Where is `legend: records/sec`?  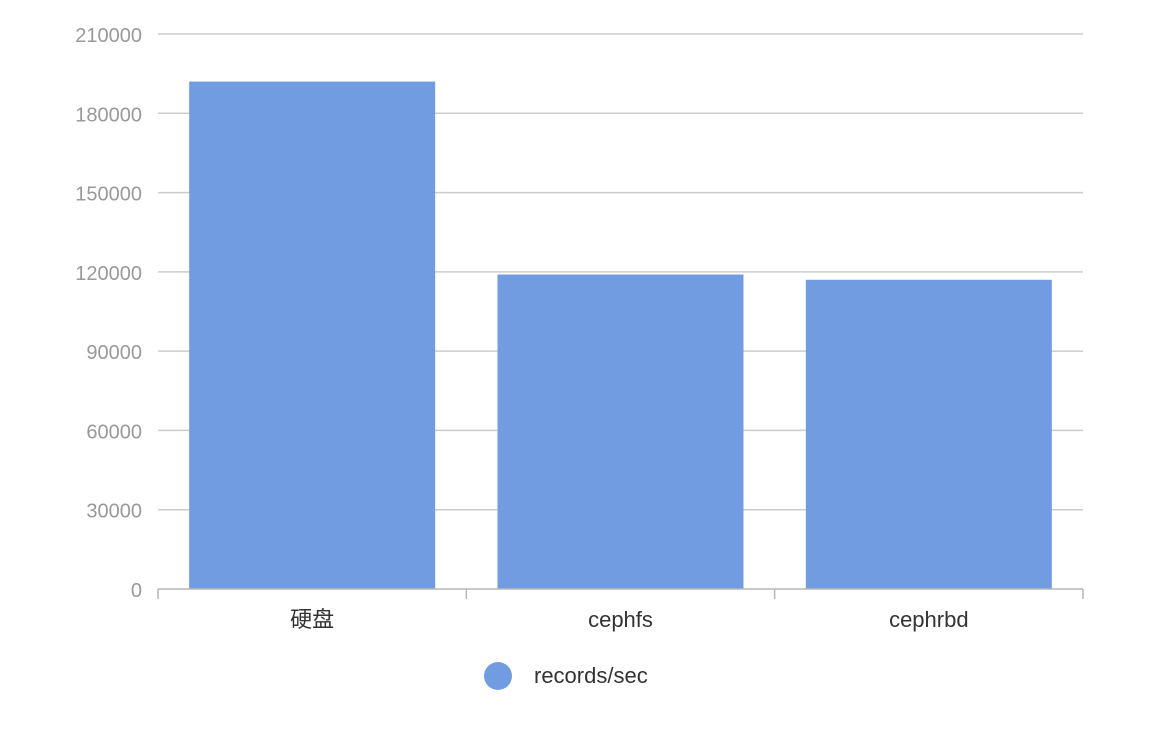 legend: records/sec is located at coordinates (566, 676).